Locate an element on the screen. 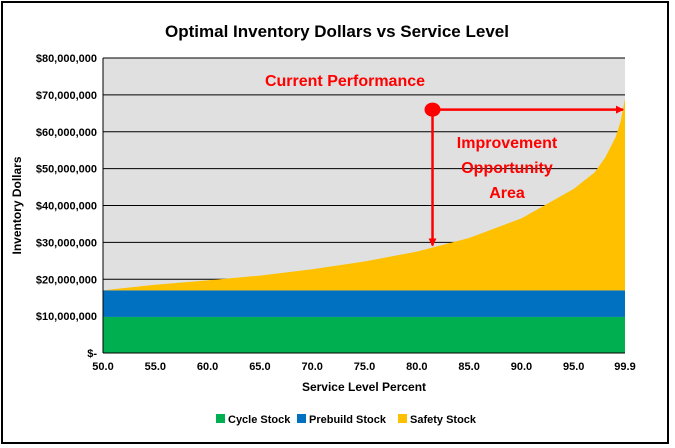 This screenshot has width=675, height=448. y-tick-label: $20,000,000 is located at coordinates (66, 280).